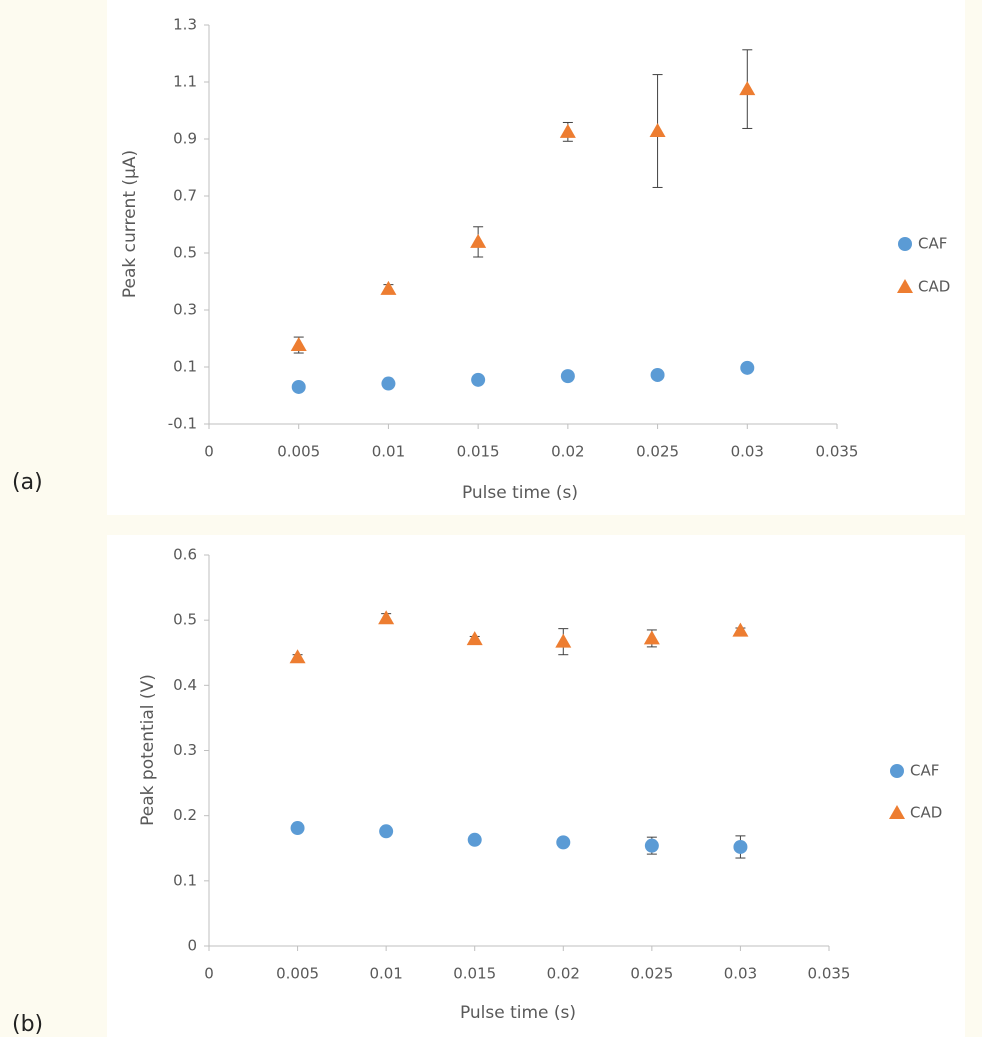  What do you see at coordinates (185, 815) in the screenshot?
I see `y-tick-label: 0.2` at bounding box center [185, 815].